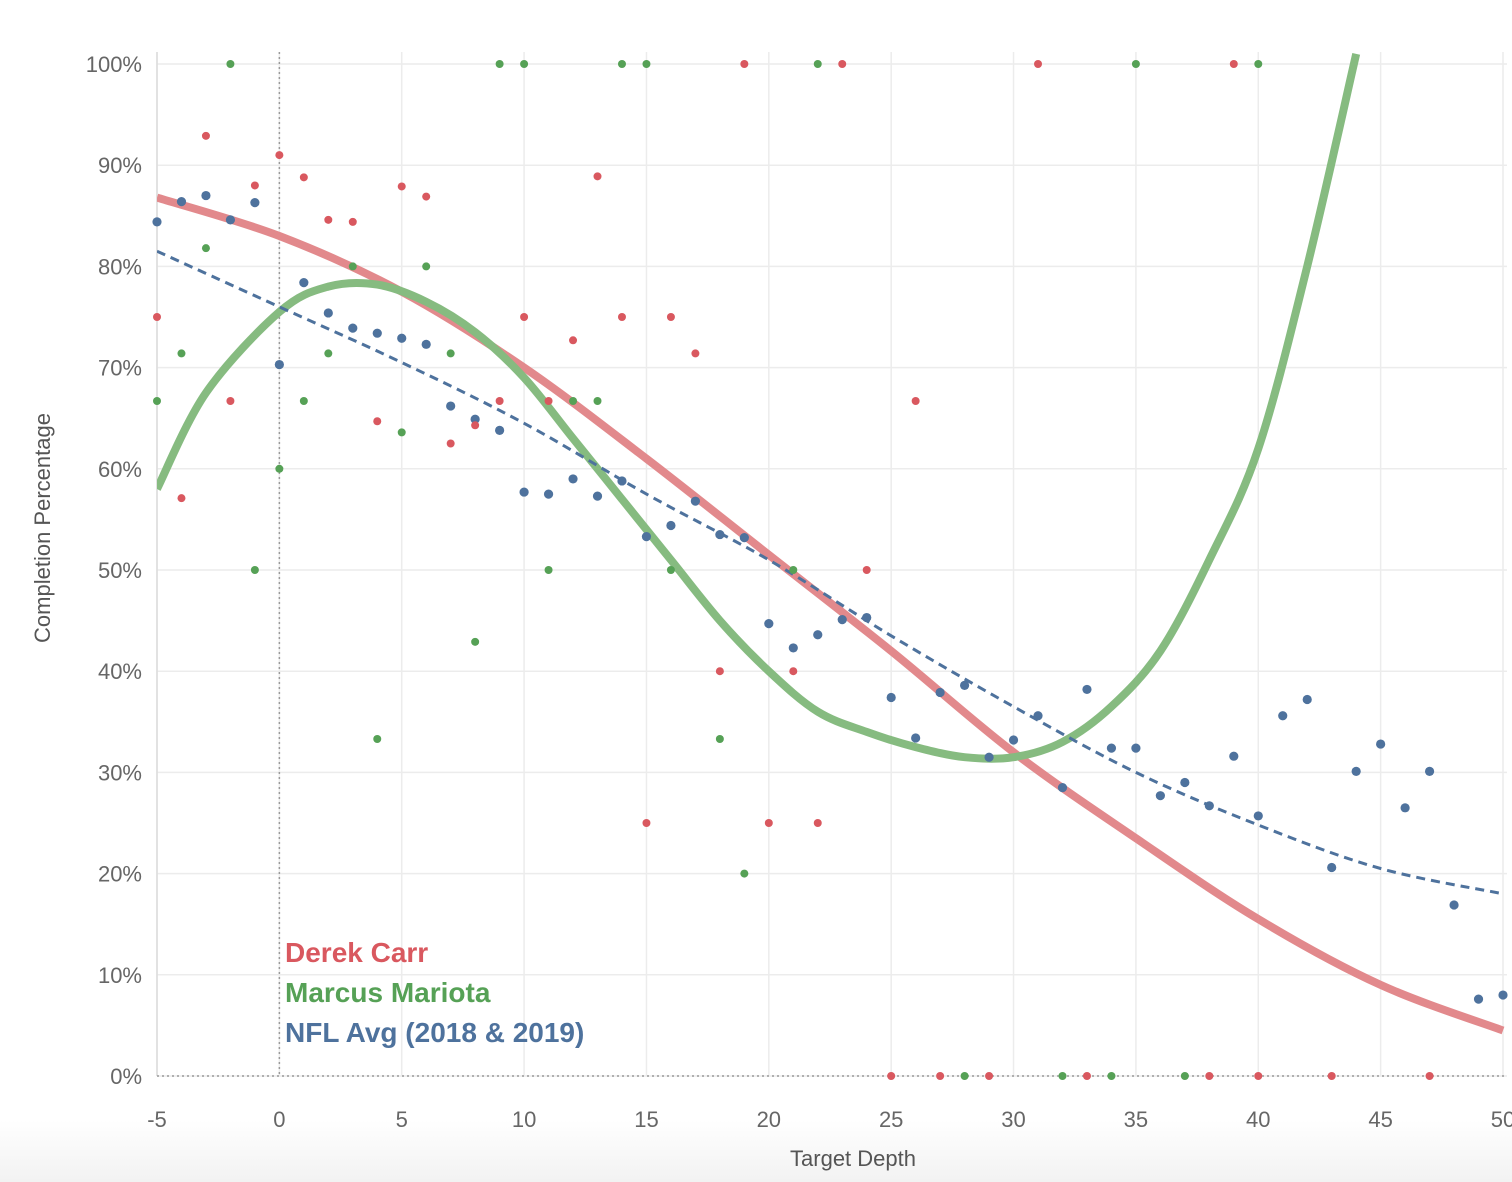 The image size is (1512, 1182). What do you see at coordinates (120, 165) in the screenshot?
I see `y-tick-label: 90%` at bounding box center [120, 165].